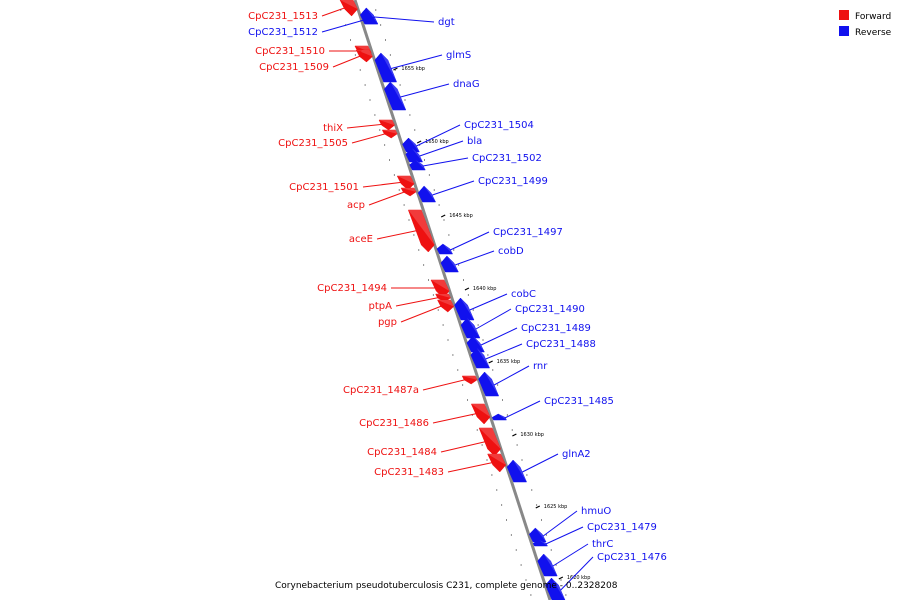 The width and height of the screenshot is (900, 600). What do you see at coordinates (632, 557) in the screenshot?
I see `gene-label-cpc231-1476: CpC231_1476` at bounding box center [632, 557].